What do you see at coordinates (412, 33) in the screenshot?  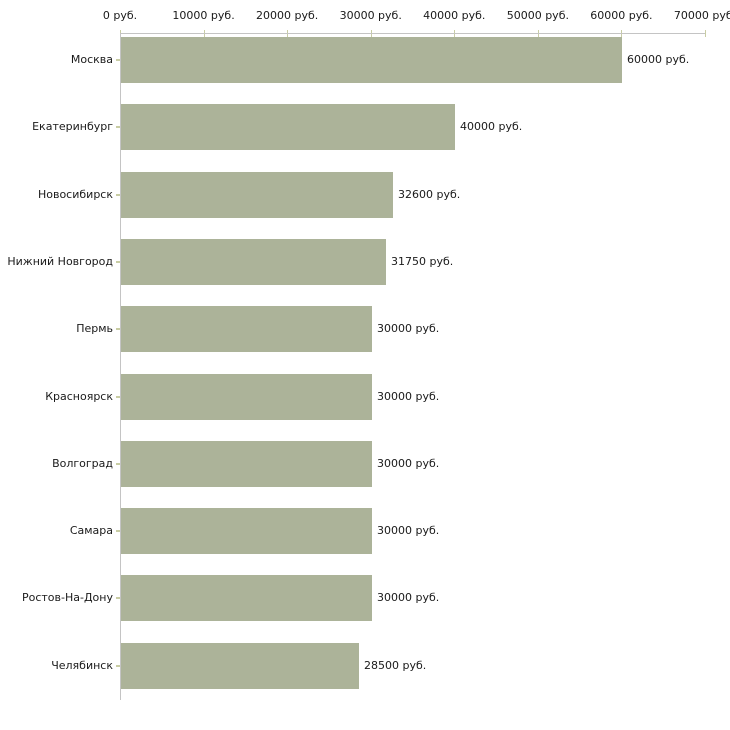 I see `x-axis-line` at bounding box center [412, 33].